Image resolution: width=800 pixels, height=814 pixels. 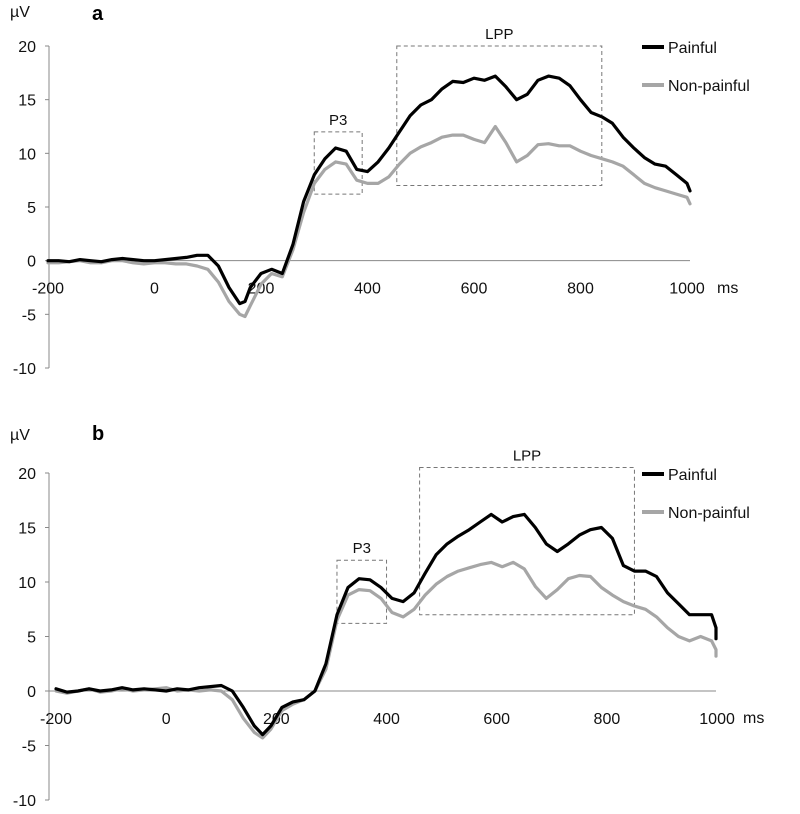 I want to click on panel-label: a, so click(x=98, y=14).